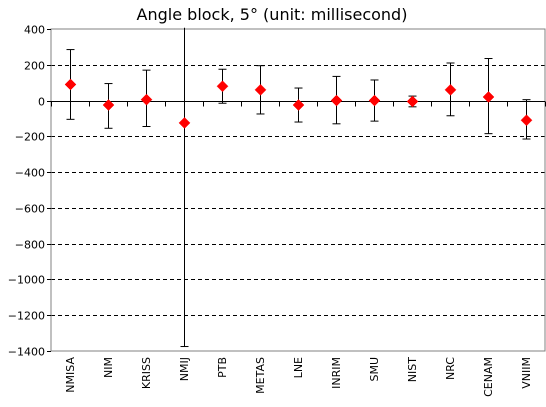 Image resolution: width=546 pixels, height=407 pixels. What do you see at coordinates (272, 14) in the screenshot?
I see `chart-title: Angle block, 5° (unit: millisecond)` at bounding box center [272, 14].